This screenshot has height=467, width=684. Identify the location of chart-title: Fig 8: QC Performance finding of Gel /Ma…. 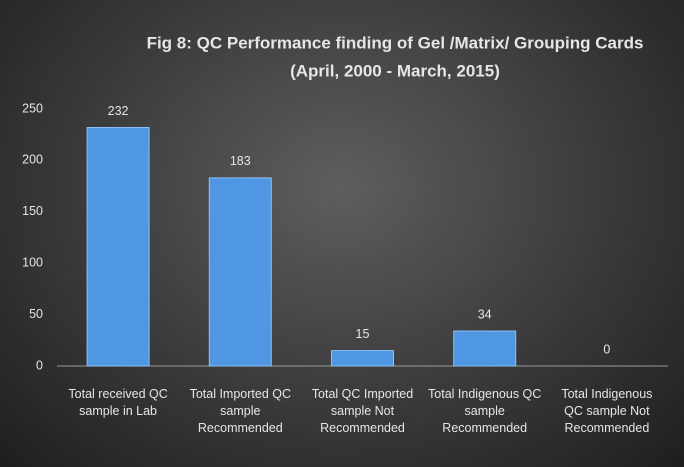
(395, 42).